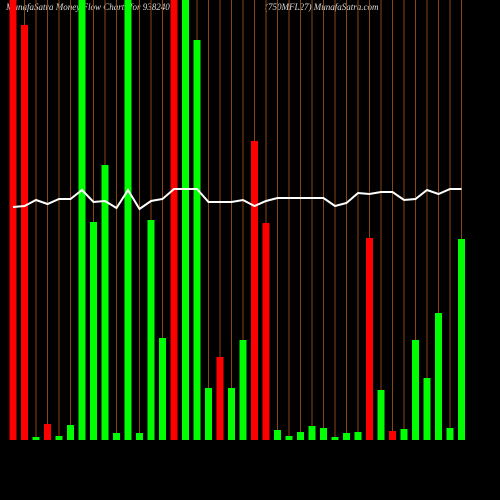 The width and height of the screenshot is (500, 500). I want to click on money-flow-line, so click(237, 199).